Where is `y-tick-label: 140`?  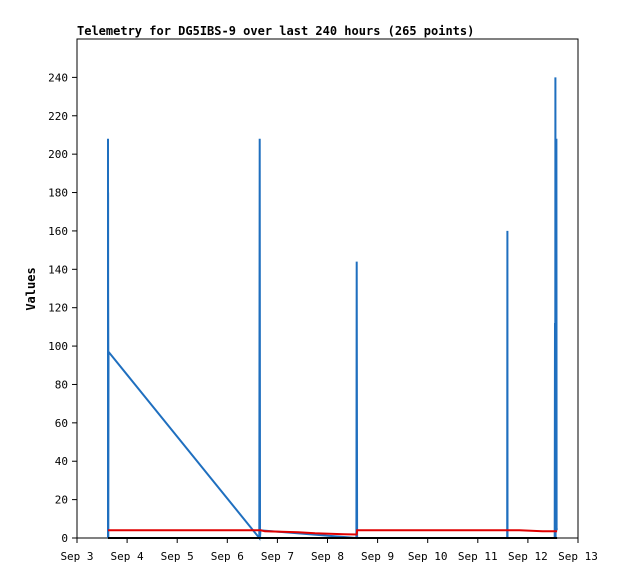 y-tick-label: 140 is located at coordinates (58, 269).